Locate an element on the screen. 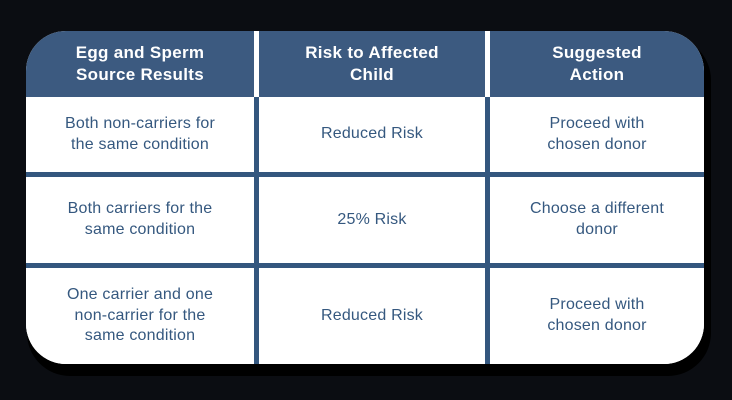 This screenshot has width=732, height=400. table-row-3-action-cell: Proceed with chosen donor is located at coordinates (597, 316).